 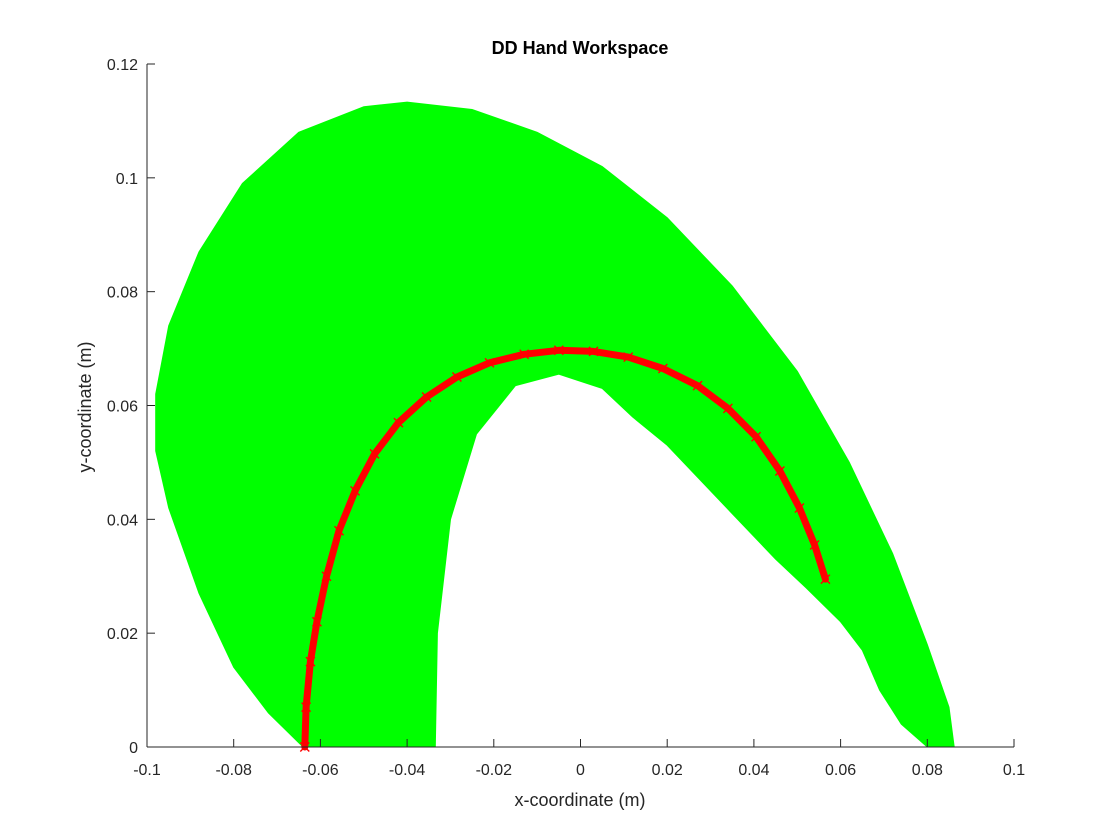 I want to click on y-tick-label-2: 0.04, so click(x=122, y=520).